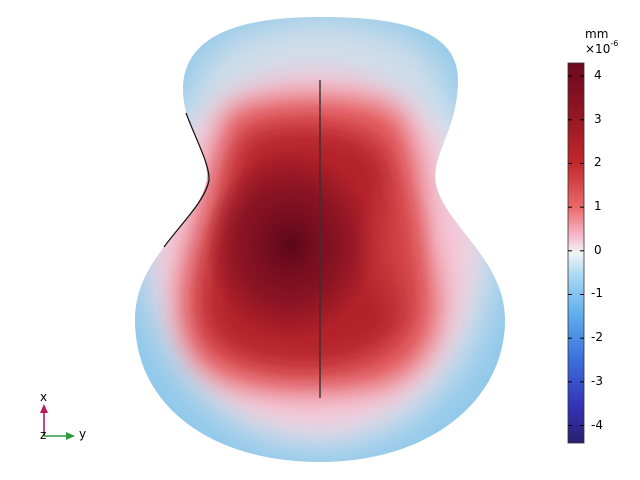 Image resolution: width=640 pixels, height=480 pixels. Describe the element at coordinates (597, 34) in the screenshot. I see `colorbar-unit: mm` at that location.